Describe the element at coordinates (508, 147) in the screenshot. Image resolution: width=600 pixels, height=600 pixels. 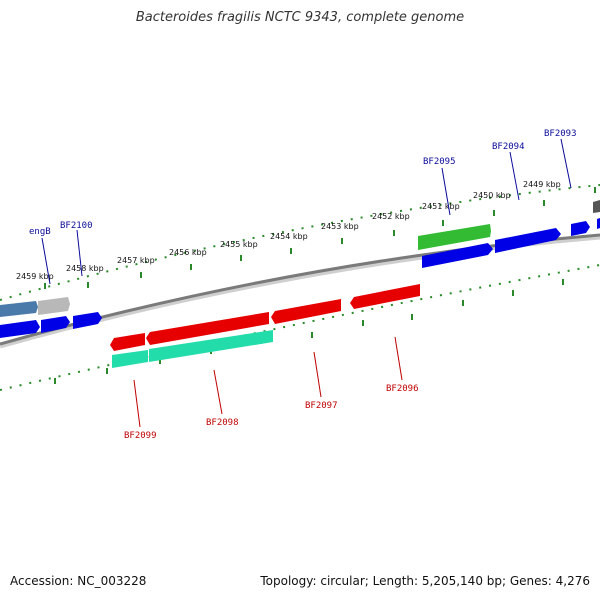
I see `gene-label-bf2094: BF2094` at that location.